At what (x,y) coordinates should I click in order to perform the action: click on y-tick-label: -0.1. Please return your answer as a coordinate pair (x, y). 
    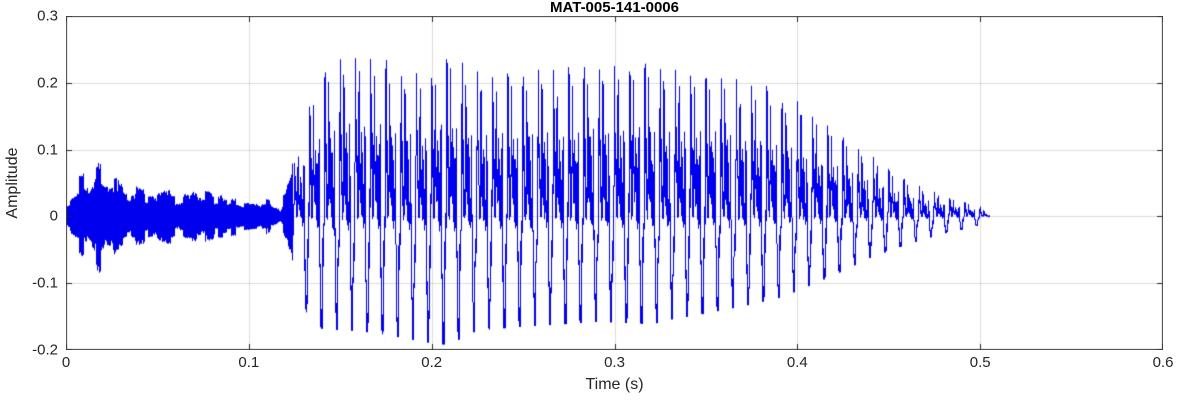
    Looking at the image, I should click on (45, 283).